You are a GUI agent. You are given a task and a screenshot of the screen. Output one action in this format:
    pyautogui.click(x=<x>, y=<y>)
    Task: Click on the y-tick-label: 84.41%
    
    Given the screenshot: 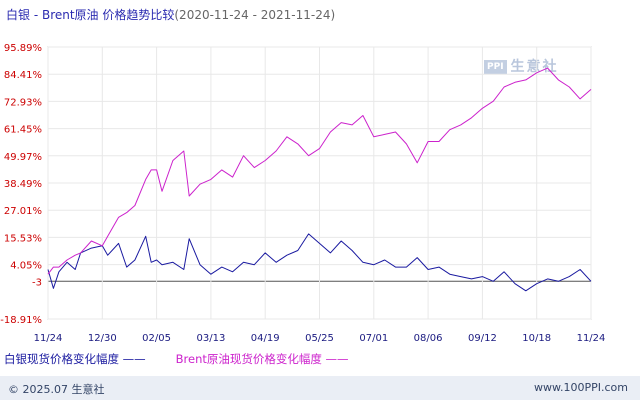 What is the action you would take?
    pyautogui.click(x=23, y=75)
    